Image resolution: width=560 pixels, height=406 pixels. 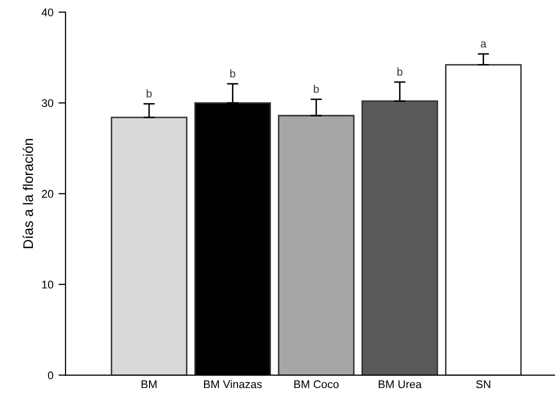 I want to click on y-axis-title: Días a la floración, so click(x=28, y=193).